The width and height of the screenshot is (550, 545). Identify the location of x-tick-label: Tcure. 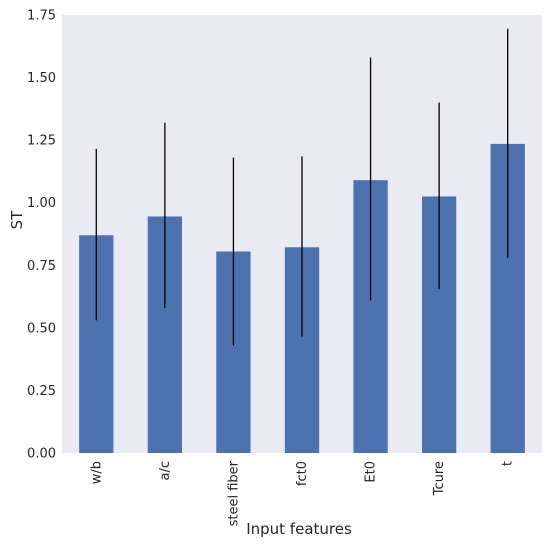
(439, 478).